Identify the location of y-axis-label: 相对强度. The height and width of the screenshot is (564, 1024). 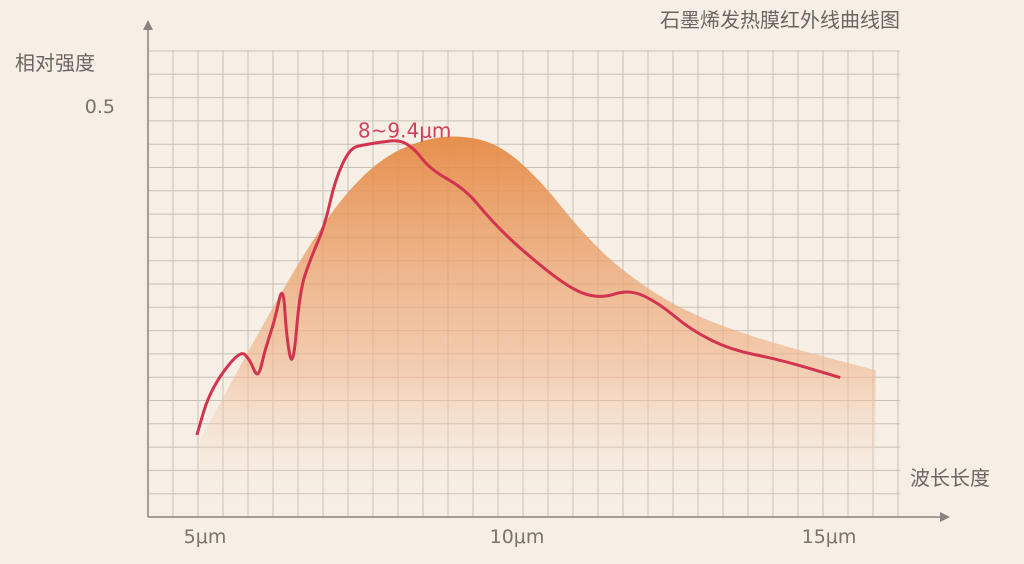
(55, 63).